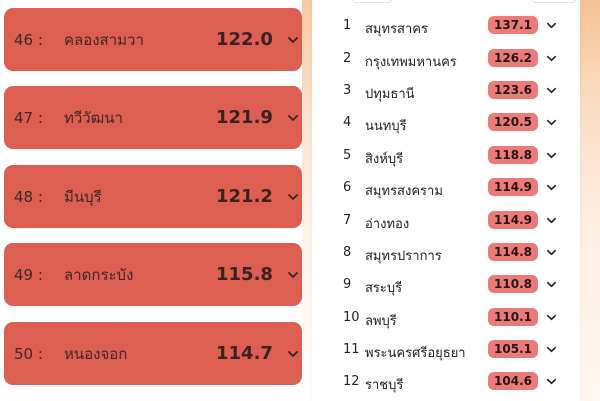 The width and height of the screenshot is (600, 401). Describe the element at coordinates (96, 353) in the screenshot. I see `district-name: หนองจอก` at that location.